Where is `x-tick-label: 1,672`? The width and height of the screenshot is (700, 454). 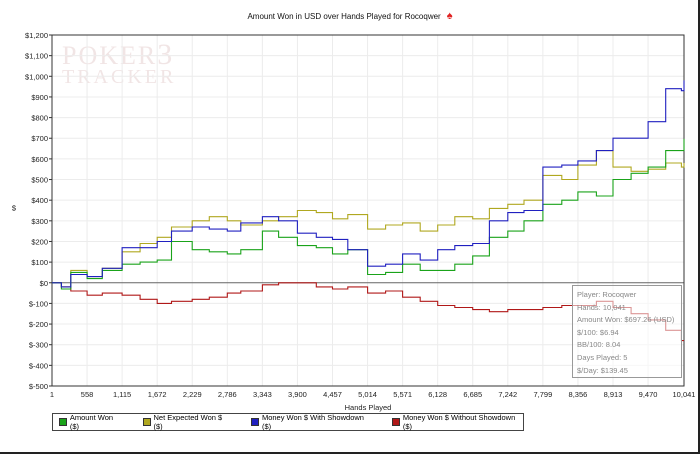
x-tick-label: 1,672 is located at coordinates (157, 394).